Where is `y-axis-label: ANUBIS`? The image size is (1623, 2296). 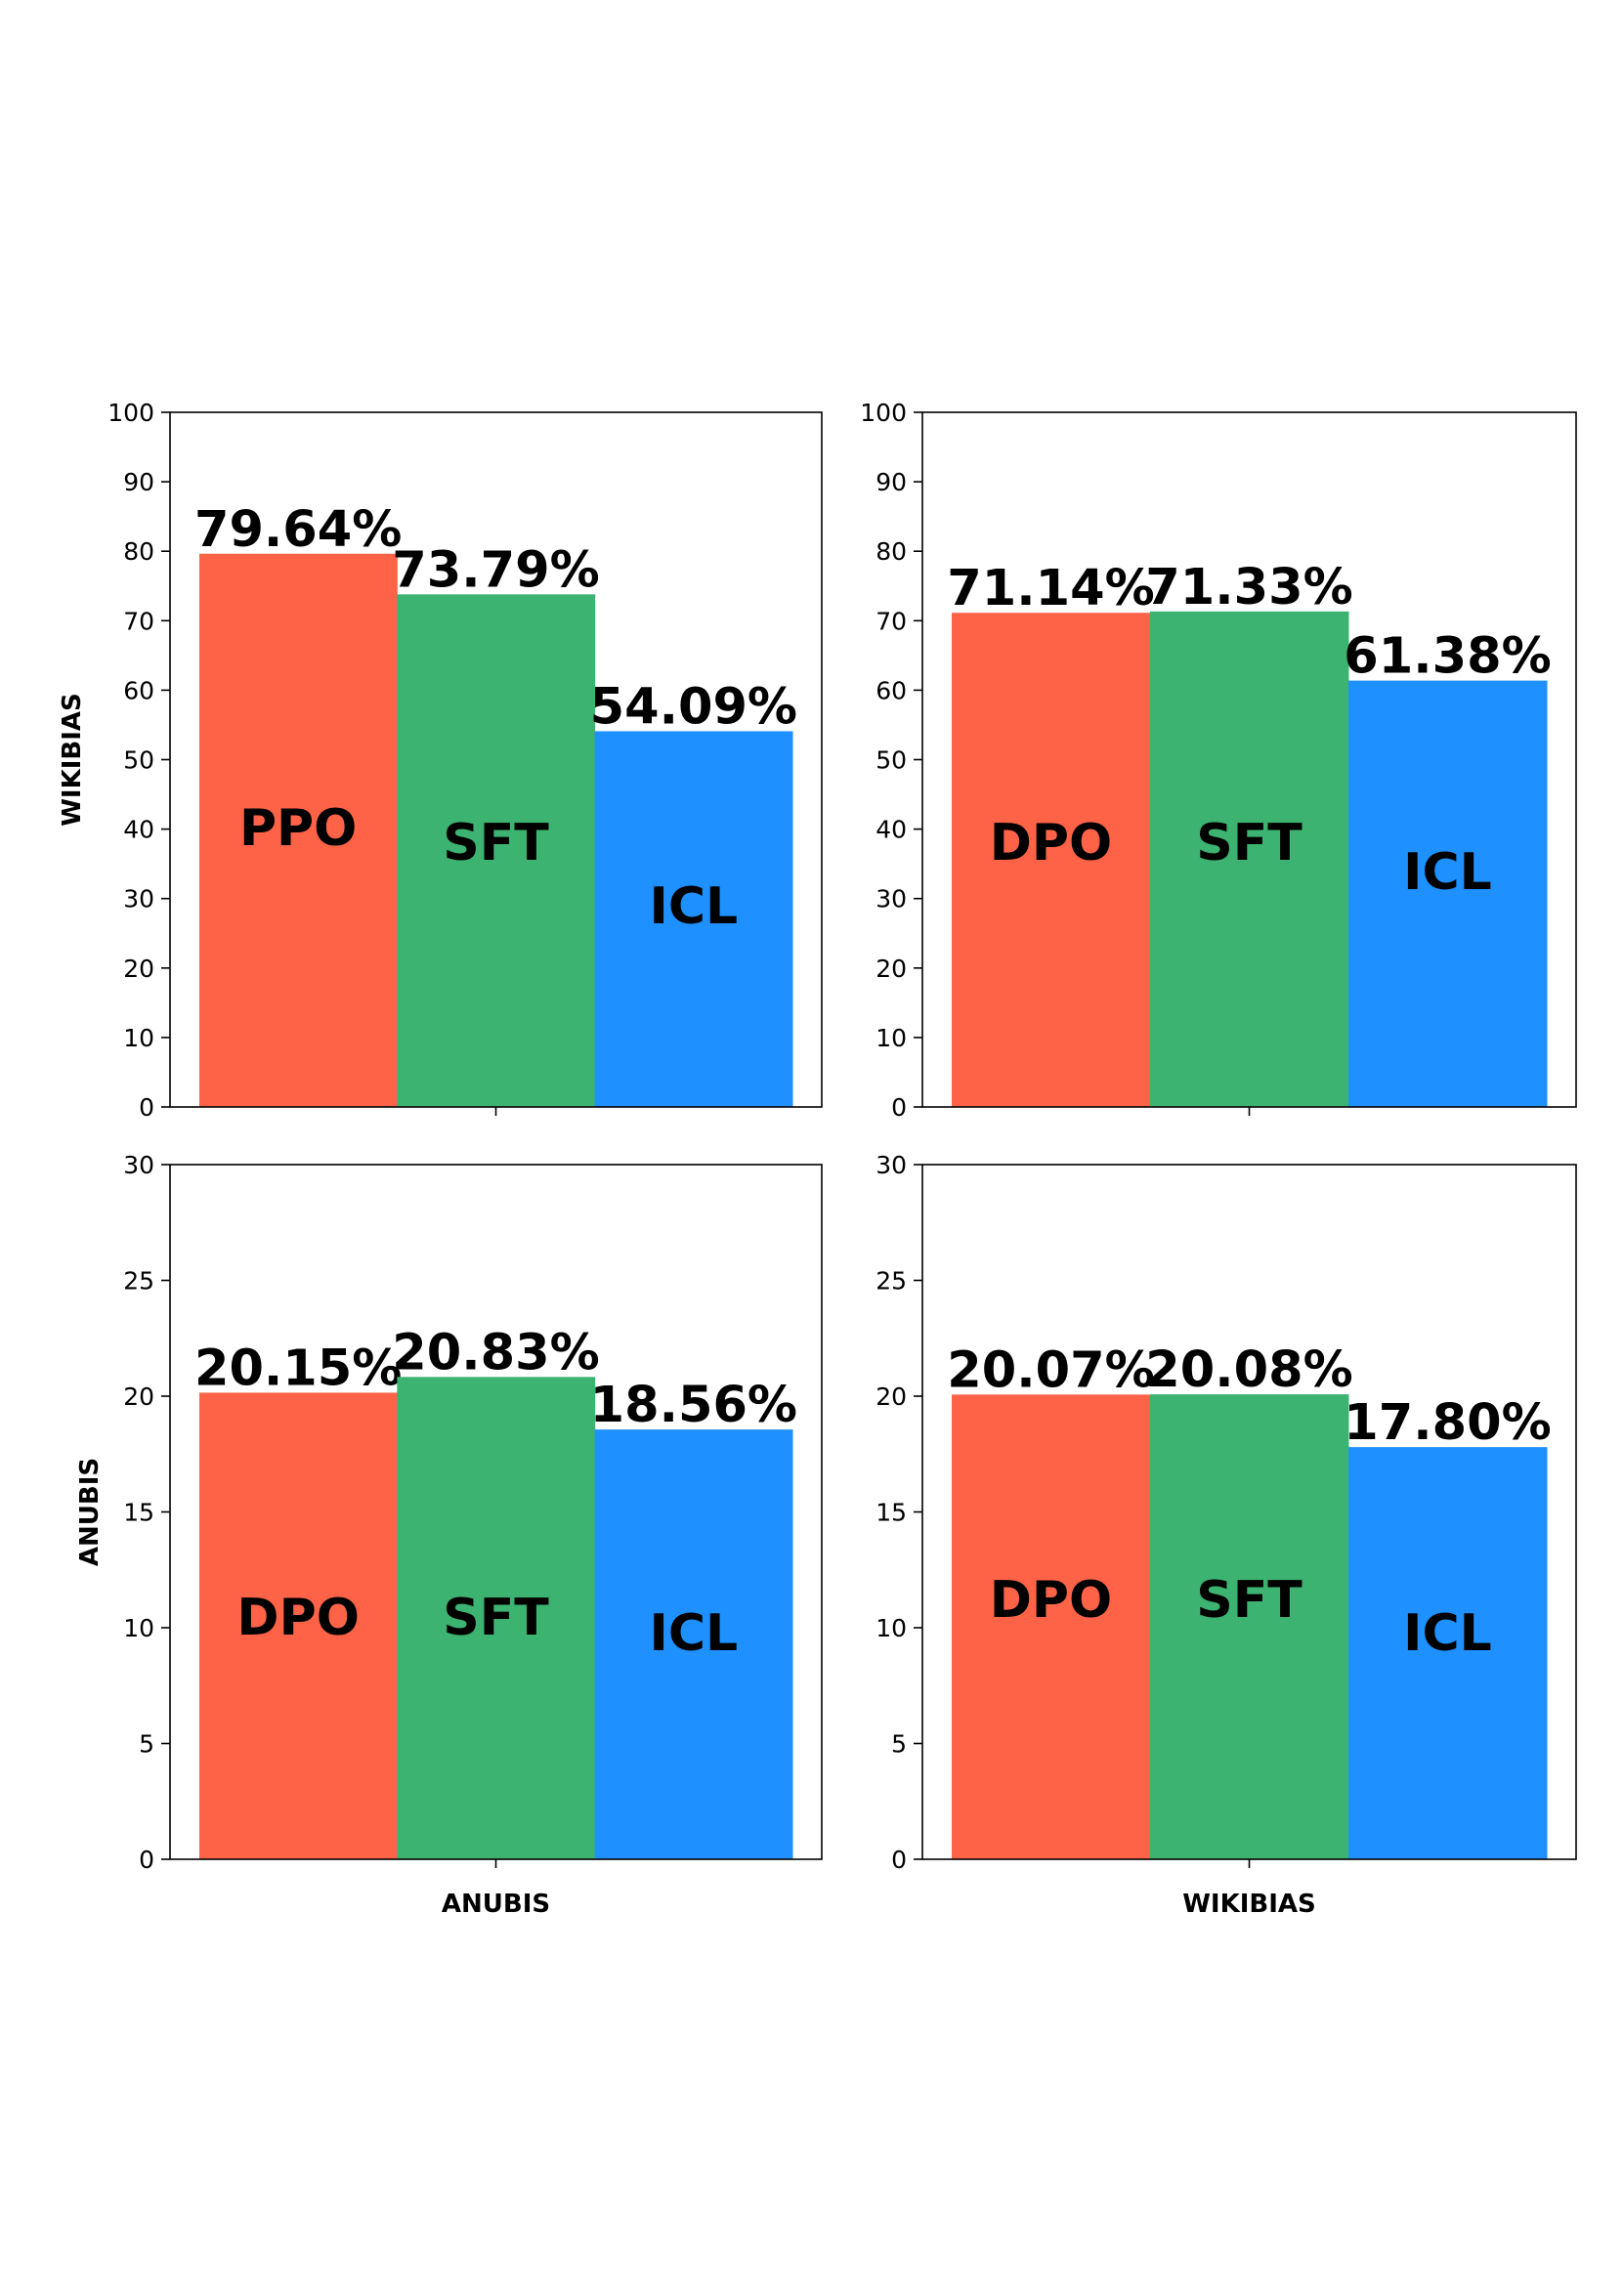 y-axis-label: ANUBIS is located at coordinates (90, 1512).